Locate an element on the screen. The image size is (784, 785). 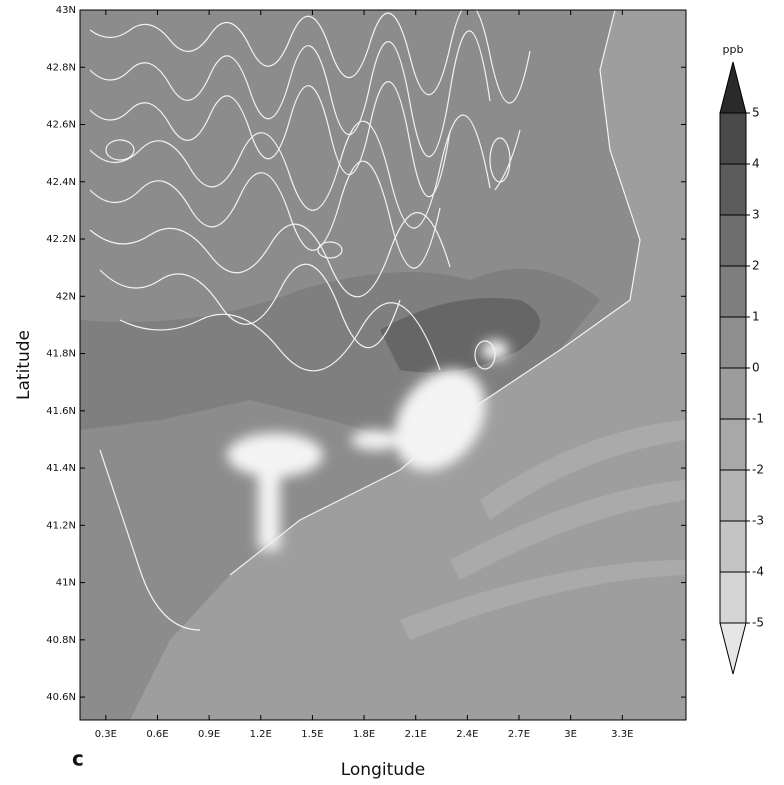
x-tick-label: 2.4E is located at coordinates (467, 734).